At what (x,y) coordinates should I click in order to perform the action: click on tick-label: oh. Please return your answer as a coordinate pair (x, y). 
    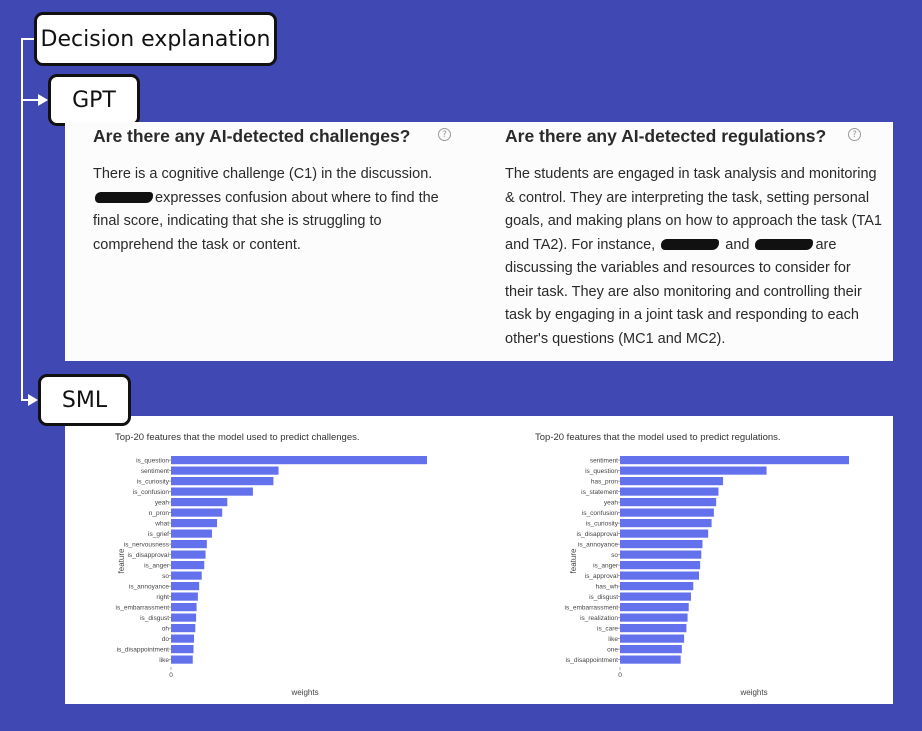
    Looking at the image, I should click on (166, 629).